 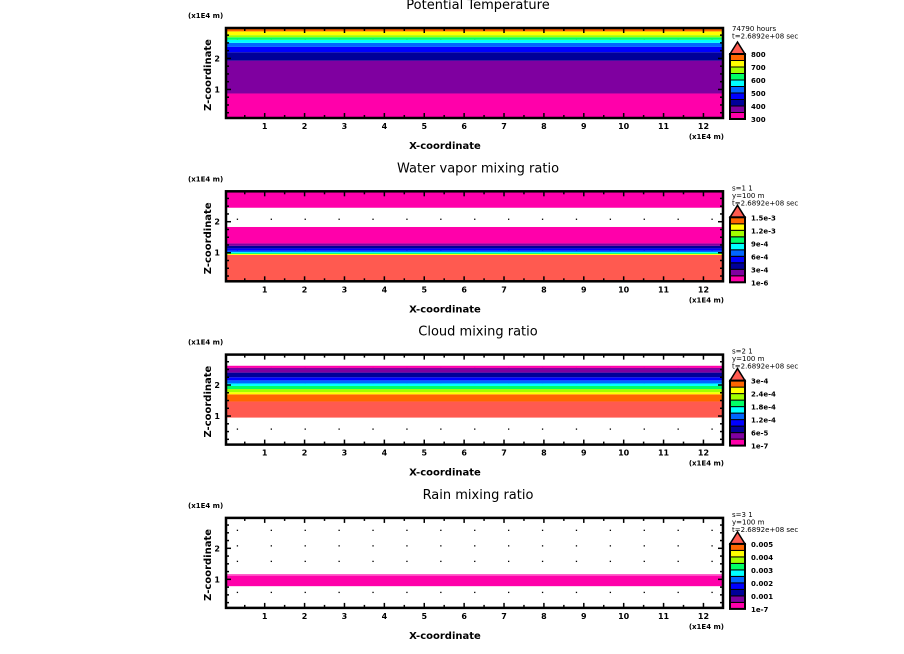 What do you see at coordinates (758, 81) in the screenshot?
I see `colorbar-label: 600` at bounding box center [758, 81].